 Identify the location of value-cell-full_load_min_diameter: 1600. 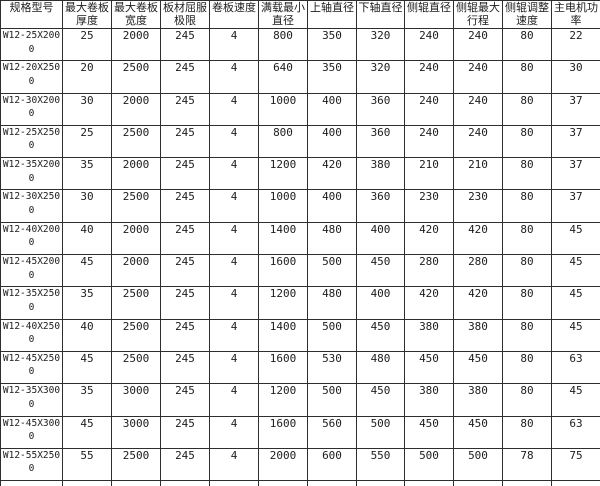
(283, 432).